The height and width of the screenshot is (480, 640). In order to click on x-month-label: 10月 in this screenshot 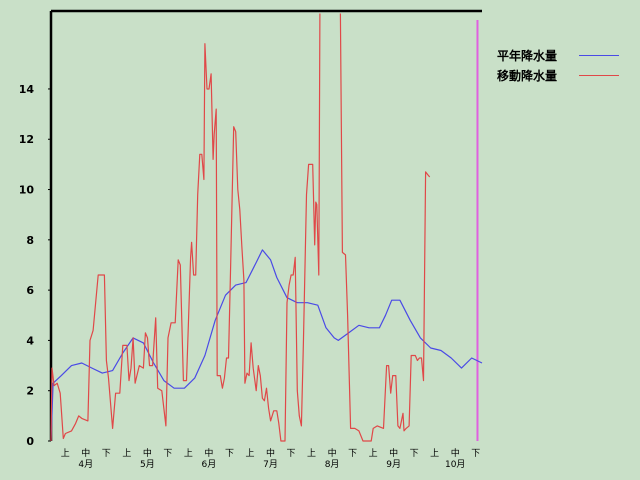, I will do `click(455, 464)`.